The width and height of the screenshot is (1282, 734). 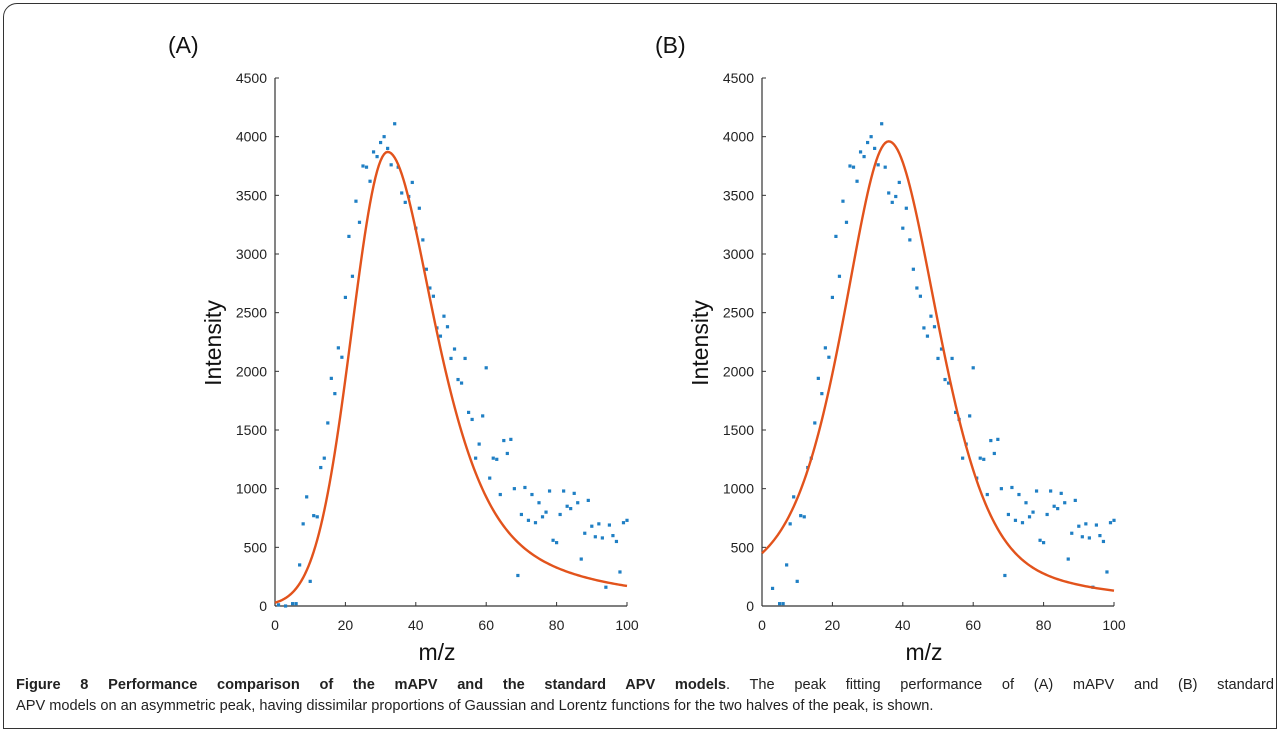 I want to click on panel-a-ytick-label: 2500, so click(x=251, y=313).